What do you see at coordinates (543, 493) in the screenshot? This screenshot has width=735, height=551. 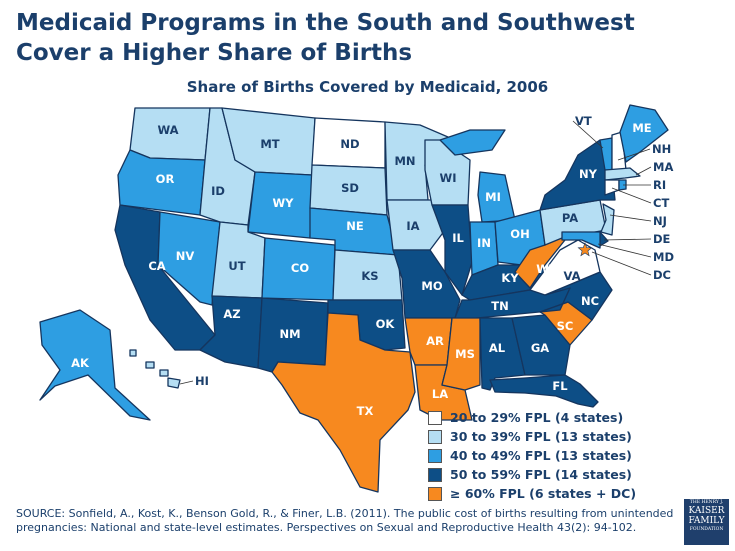 I see `legend-label: ≥ 60% FPL (6 states + DC)` at bounding box center [543, 493].